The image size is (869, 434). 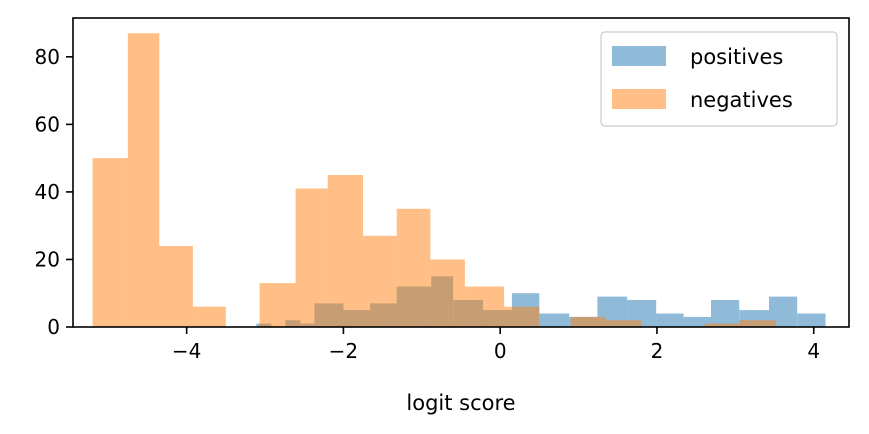 I want to click on legend-label-positives: positives, so click(x=736, y=57).